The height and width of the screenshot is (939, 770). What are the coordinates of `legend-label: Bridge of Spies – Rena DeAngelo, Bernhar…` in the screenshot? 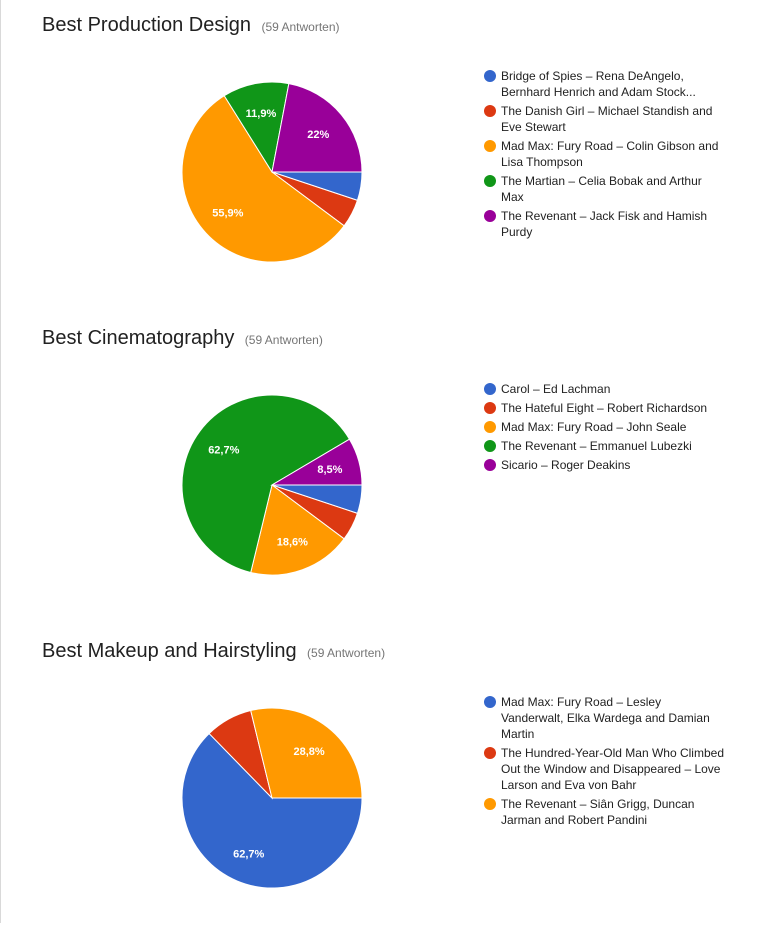 It's located at (598, 84).